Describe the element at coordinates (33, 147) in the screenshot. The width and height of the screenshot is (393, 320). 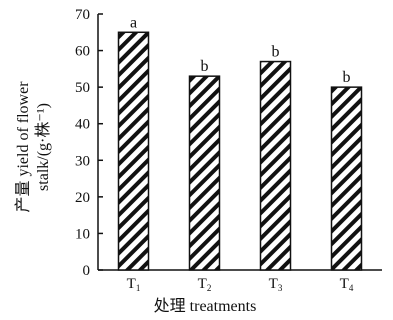
I see `y-axis-title: 产量 yield of flower stalk/(g·株⁻¹)` at that location.